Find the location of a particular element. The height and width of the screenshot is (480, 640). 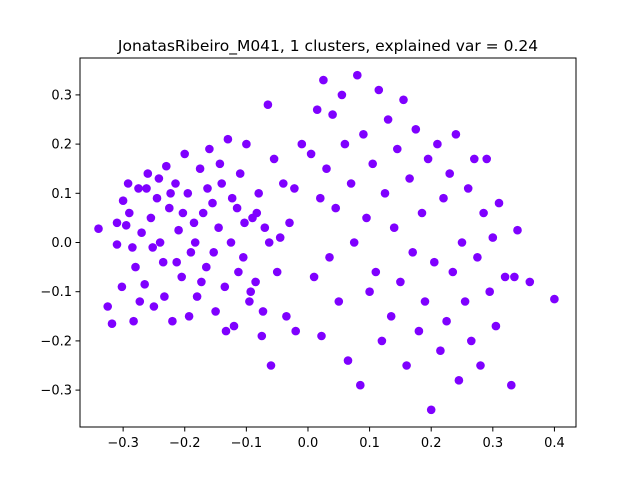

x-tick-label: −0.2 is located at coordinates (185, 443).